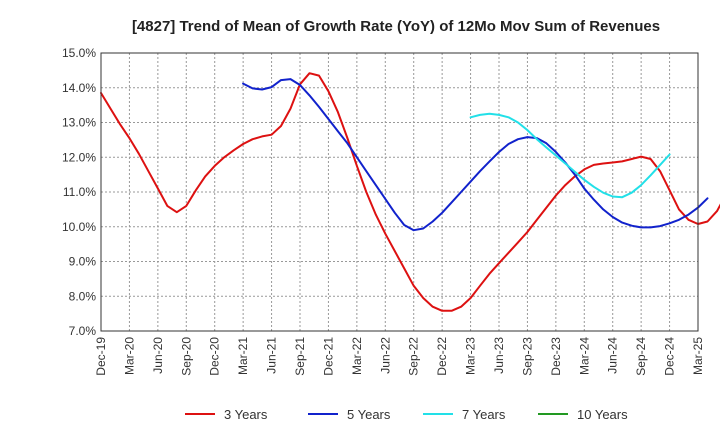 This screenshot has height=440, width=720. I want to click on x-tick-label: Dec-22, so click(442, 356).